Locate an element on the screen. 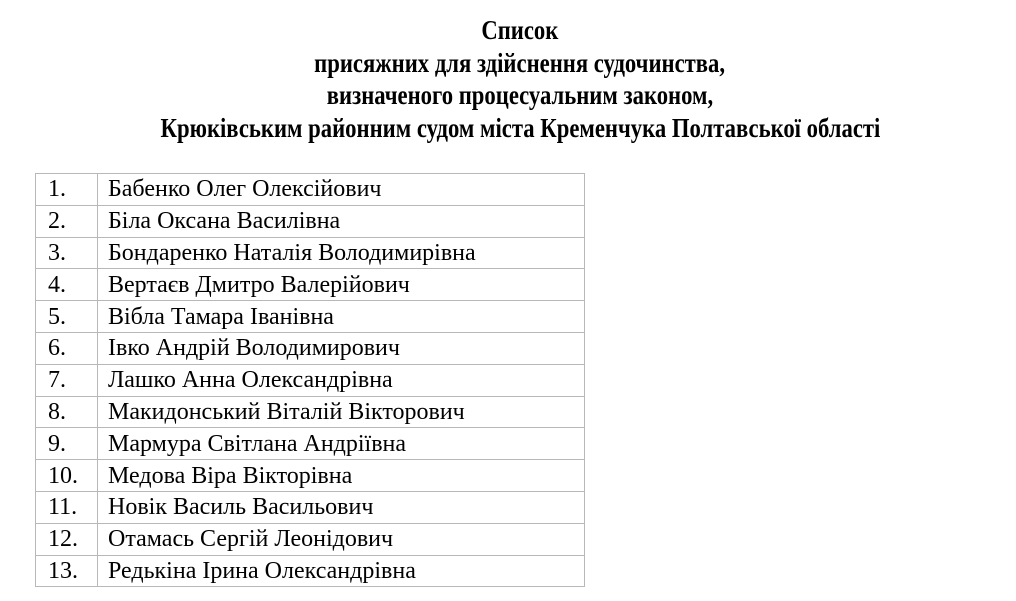  table-row: 7. Лашко Анна Олександрівна is located at coordinates (310, 380).